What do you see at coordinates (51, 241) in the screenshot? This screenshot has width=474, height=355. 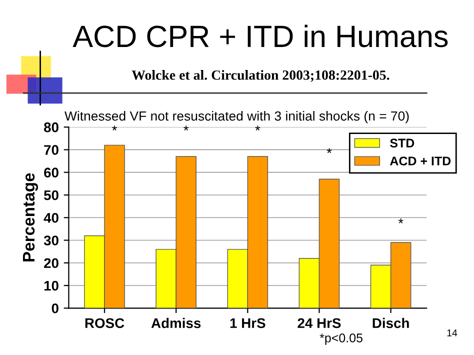 I see `y-tick-label: 30` at bounding box center [51, 241].